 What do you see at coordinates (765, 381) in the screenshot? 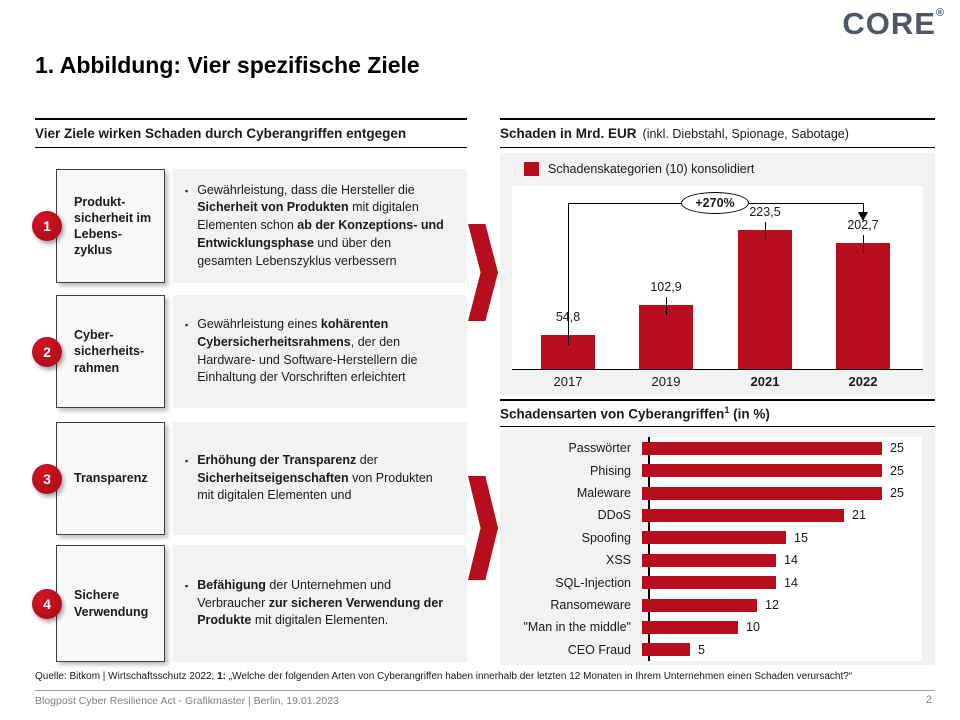
I see `x-axis-label: 2021` at bounding box center [765, 381].